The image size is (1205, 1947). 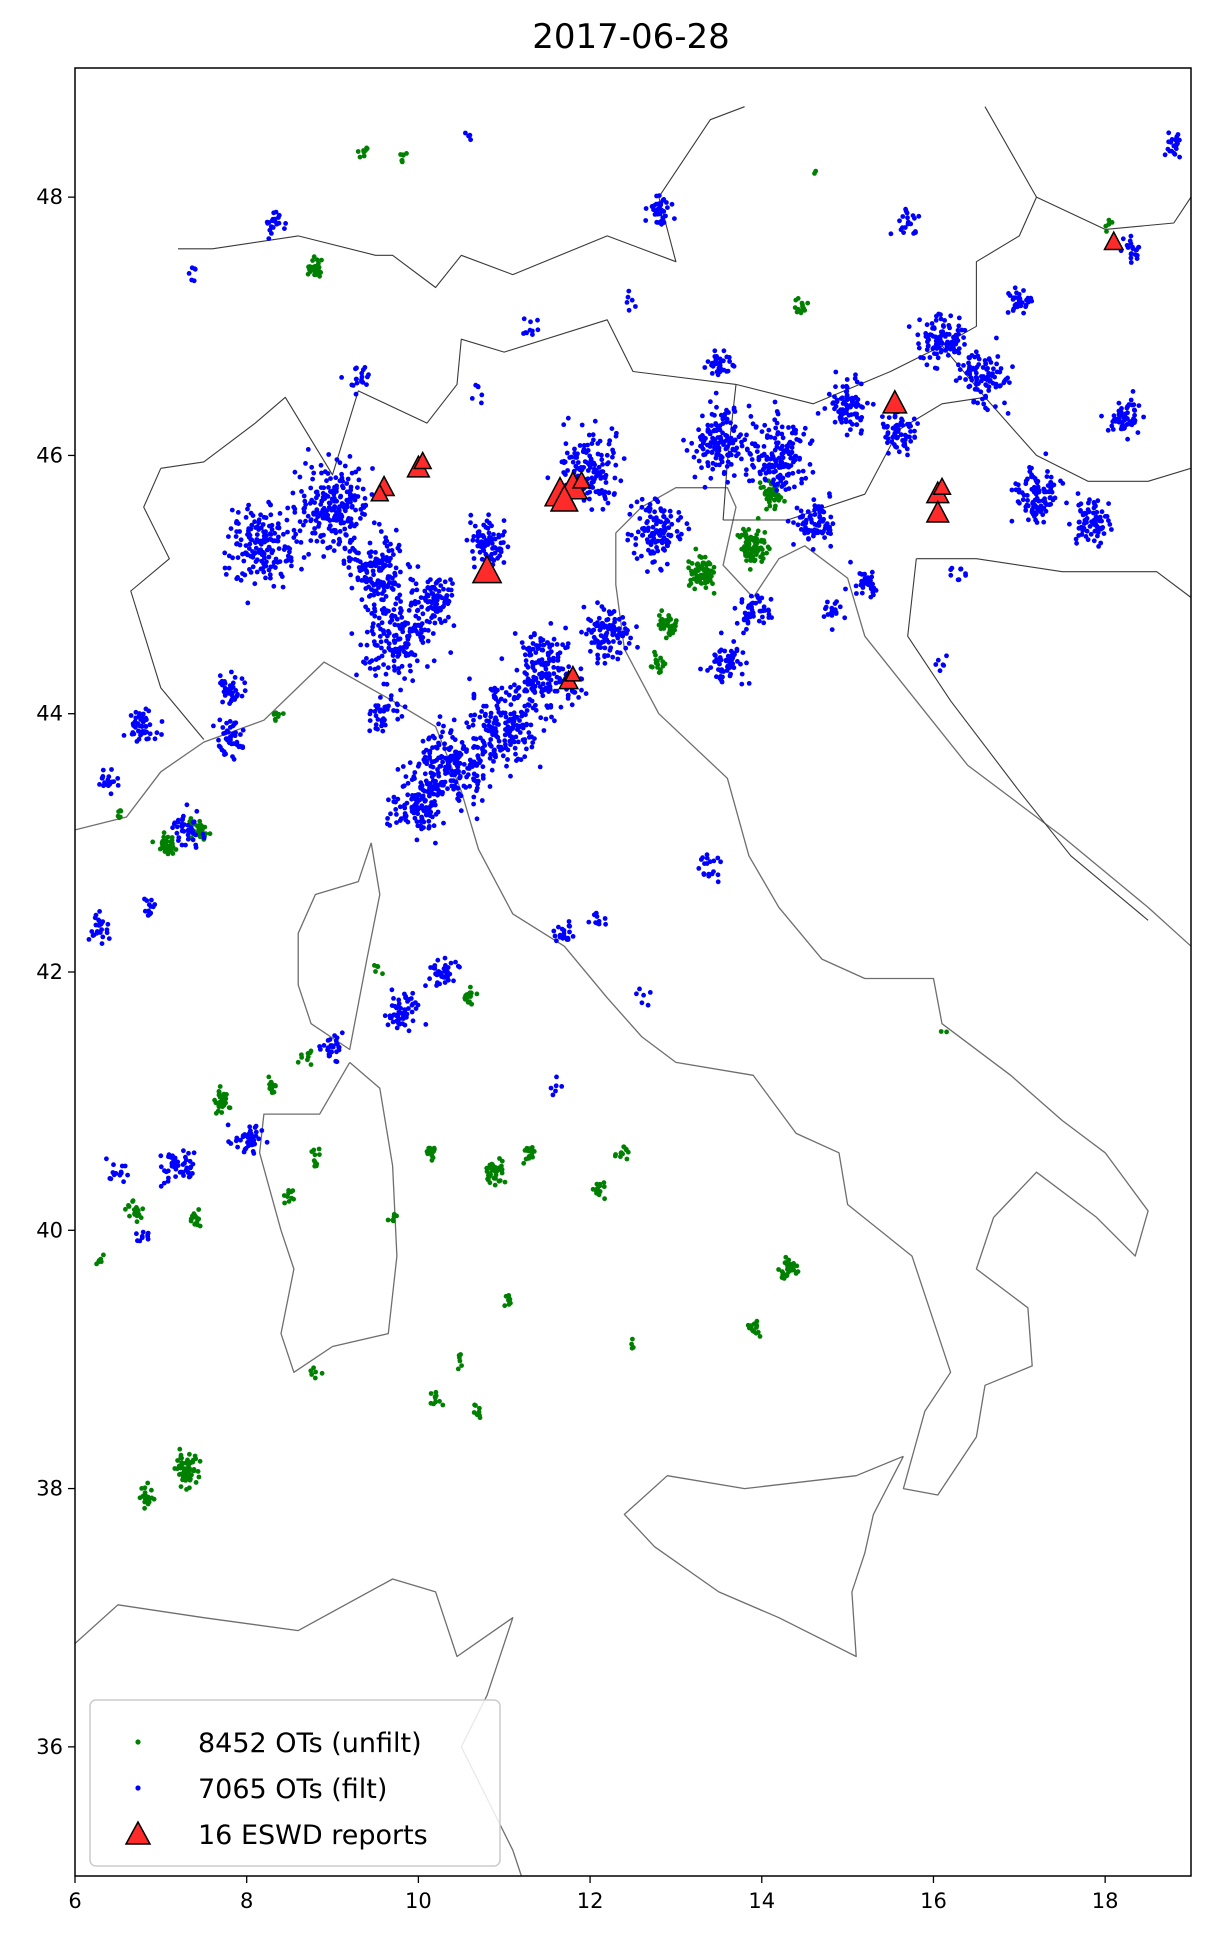 I want to click on eswd-report-marker, so click(x=564, y=498).